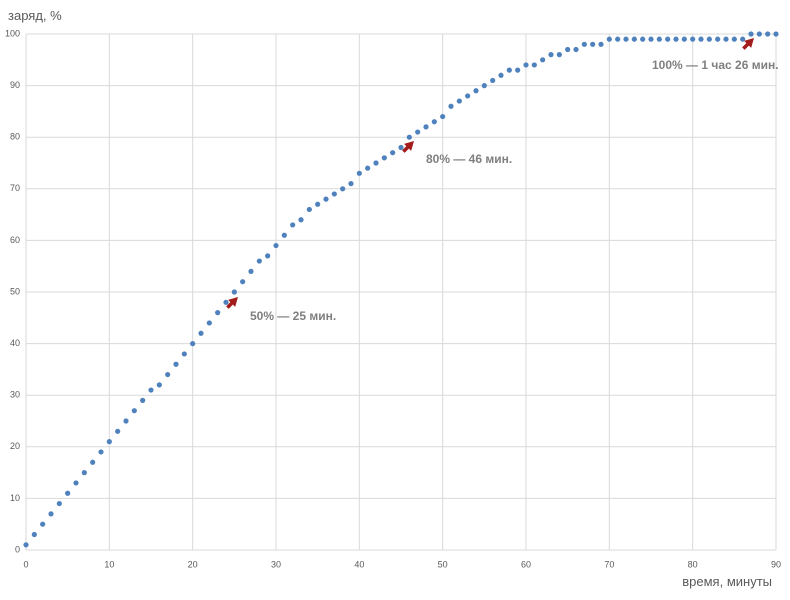 Image resolution: width=790 pixels, height=600 pixels. What do you see at coordinates (526, 564) in the screenshot?
I see `x-tick-label: 60` at bounding box center [526, 564].